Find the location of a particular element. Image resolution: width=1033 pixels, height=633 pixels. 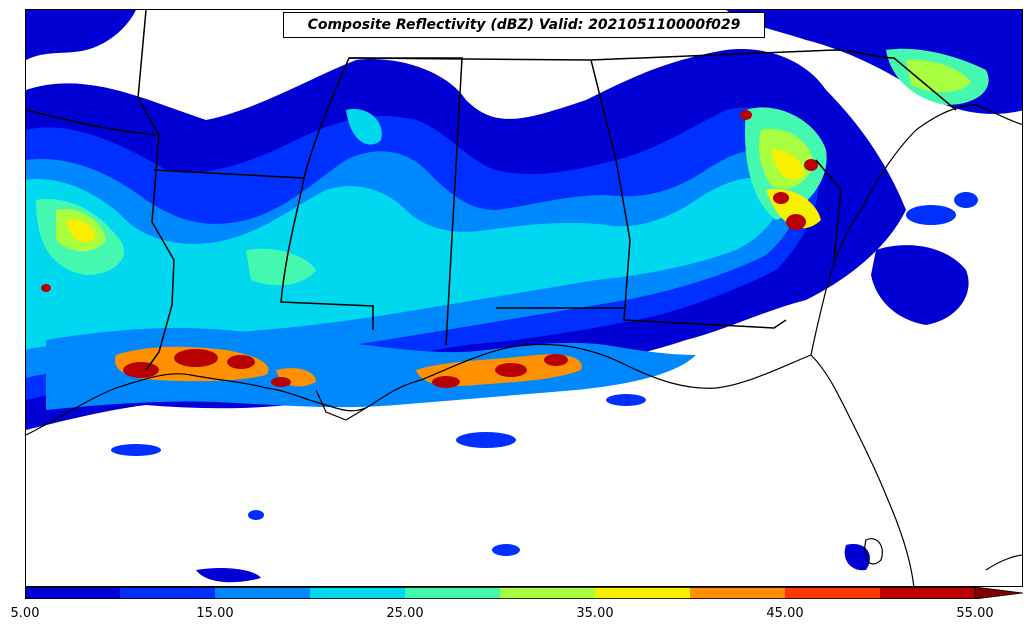

colorbar-tick-label: 55.00 is located at coordinates (975, 613).